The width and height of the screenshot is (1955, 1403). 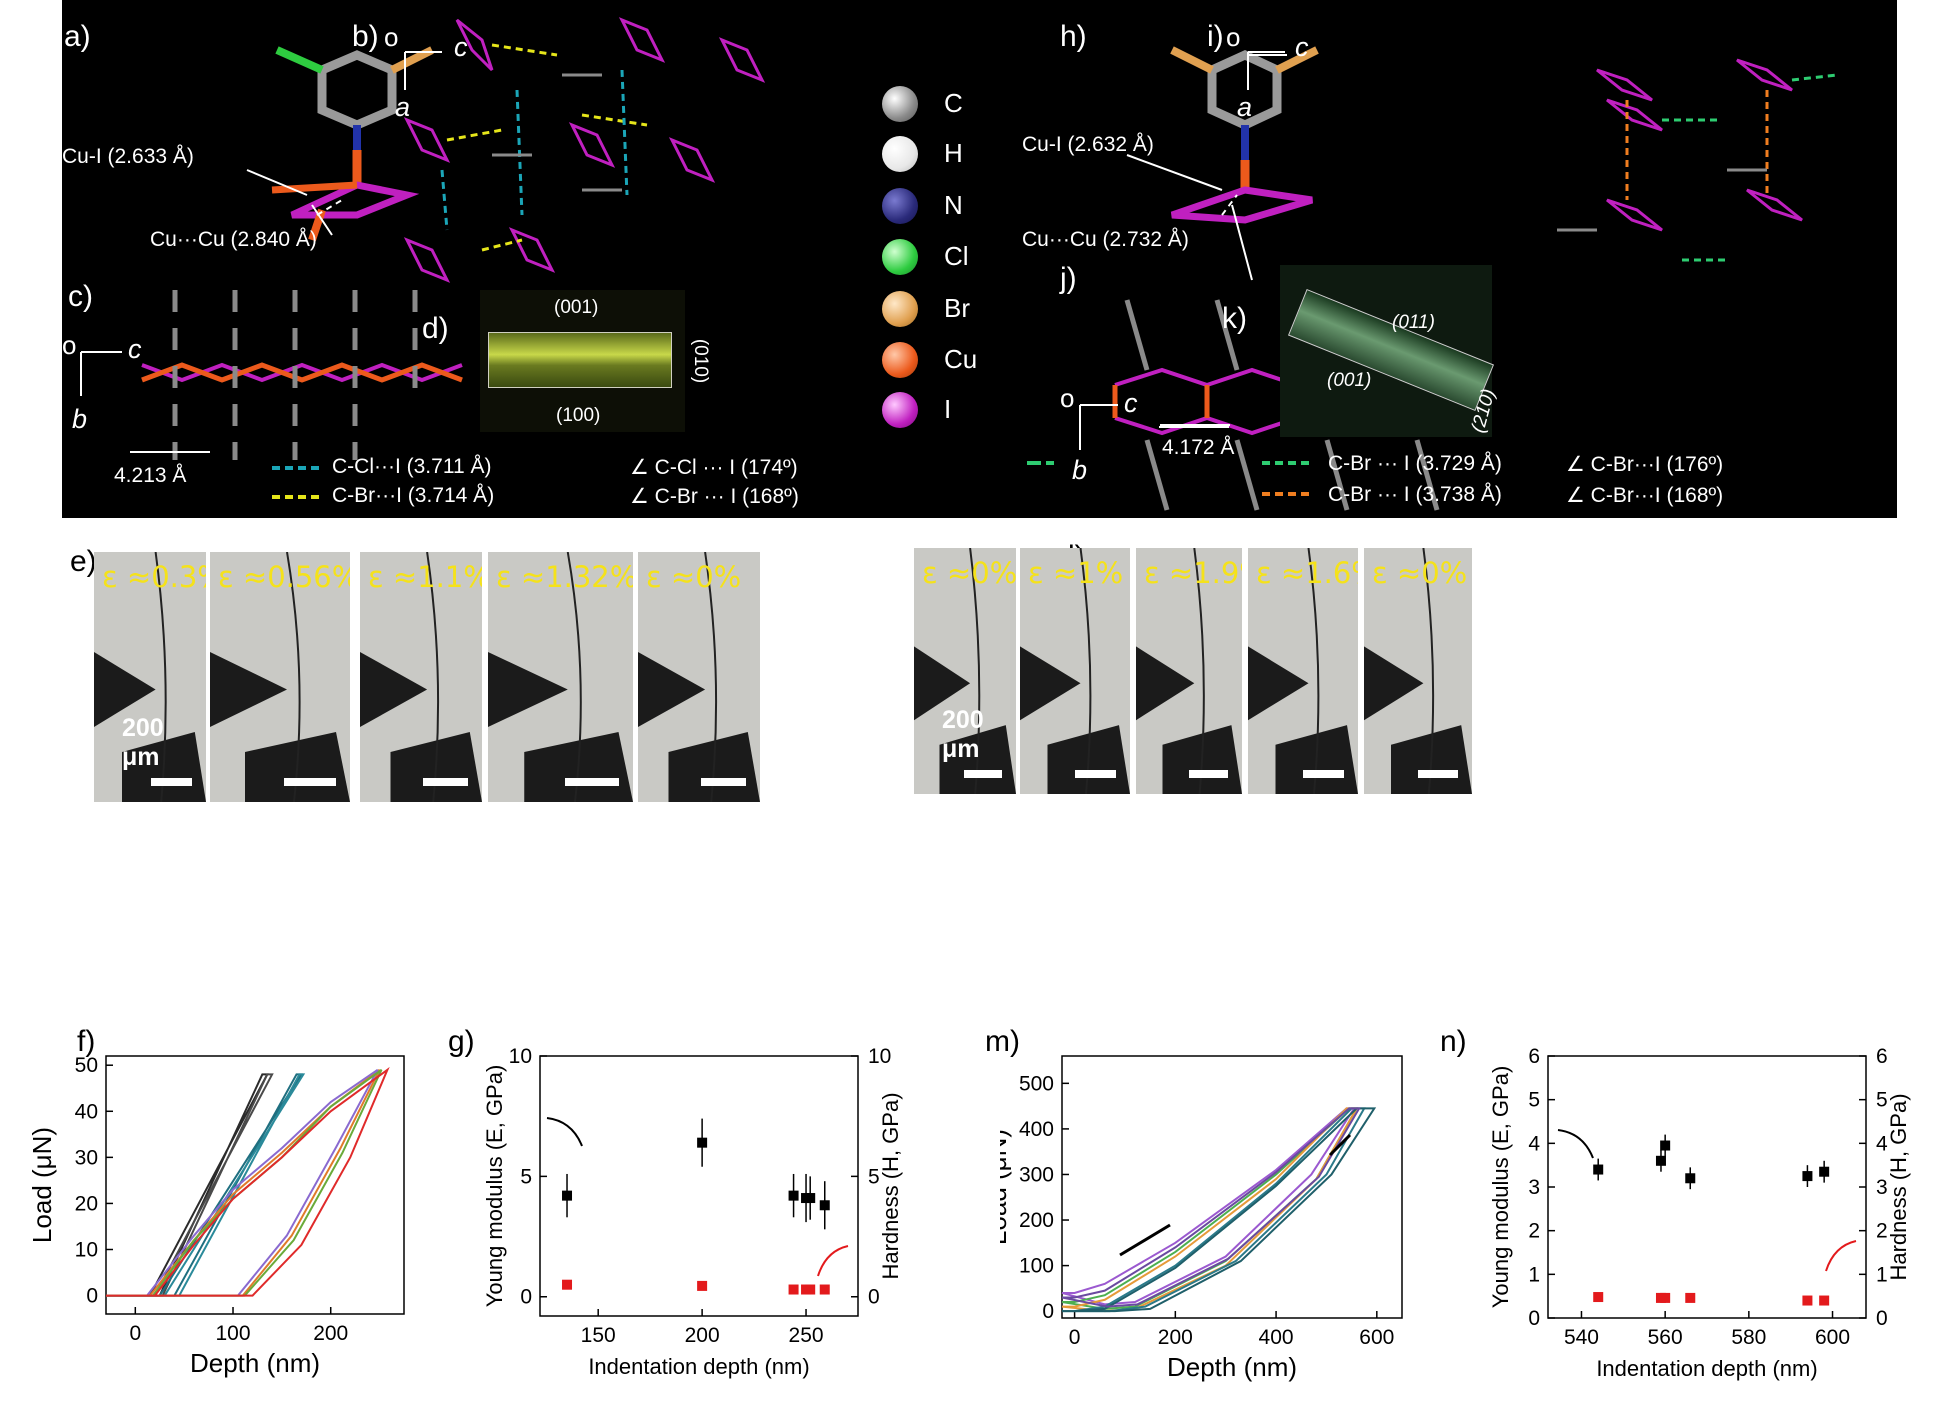 I want to click on axis-down-j-page: b, so click(x=1080, y=470).